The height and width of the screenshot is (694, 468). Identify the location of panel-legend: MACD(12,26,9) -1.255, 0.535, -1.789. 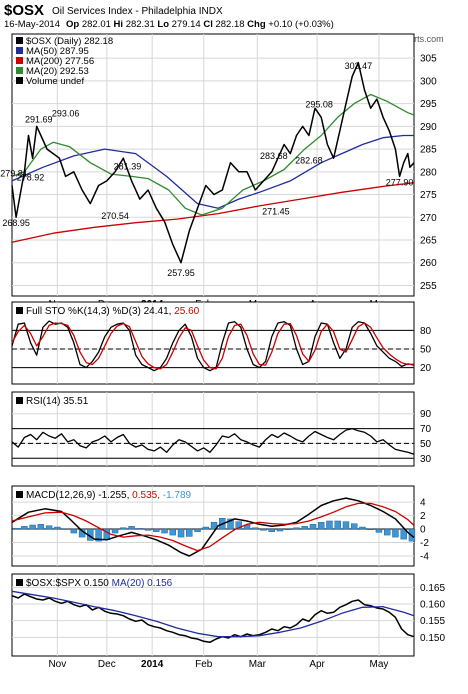
(109, 495).